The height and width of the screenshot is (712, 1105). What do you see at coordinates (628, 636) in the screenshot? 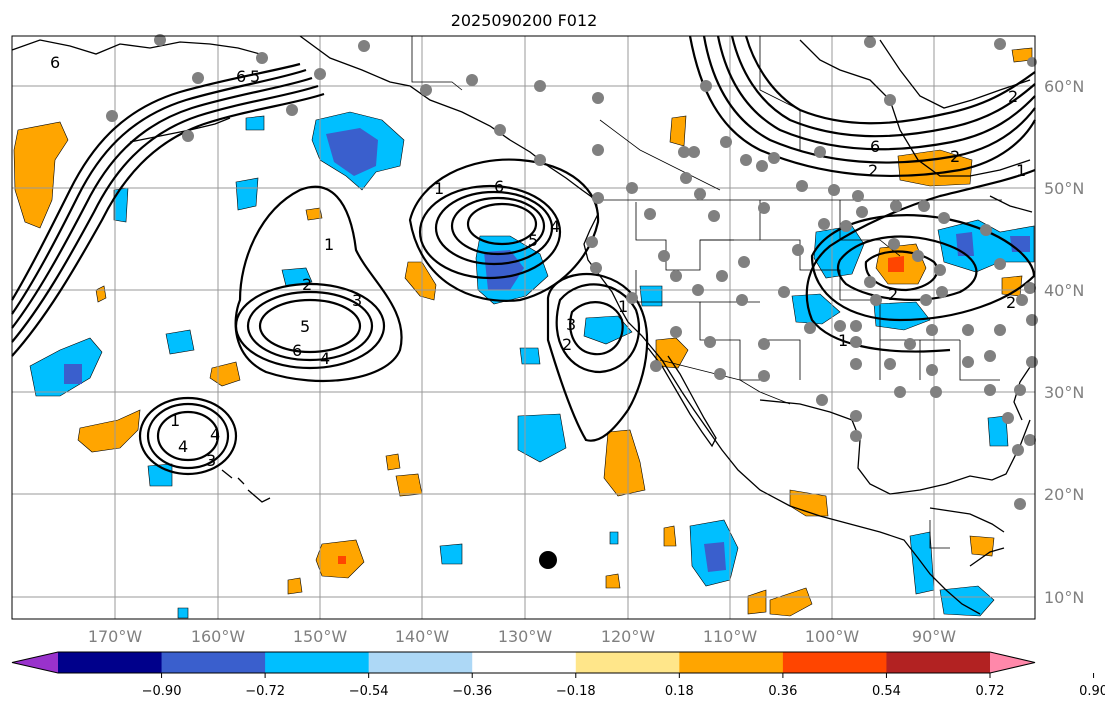
I see `svg-text: 120°W` at bounding box center [628, 636].